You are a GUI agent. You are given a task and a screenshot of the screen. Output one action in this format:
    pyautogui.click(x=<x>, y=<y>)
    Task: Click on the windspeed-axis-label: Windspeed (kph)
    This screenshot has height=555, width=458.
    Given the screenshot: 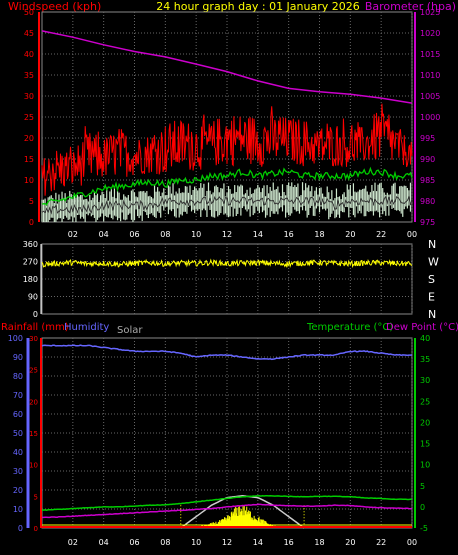 What is the action you would take?
    pyautogui.click(x=54, y=6)
    